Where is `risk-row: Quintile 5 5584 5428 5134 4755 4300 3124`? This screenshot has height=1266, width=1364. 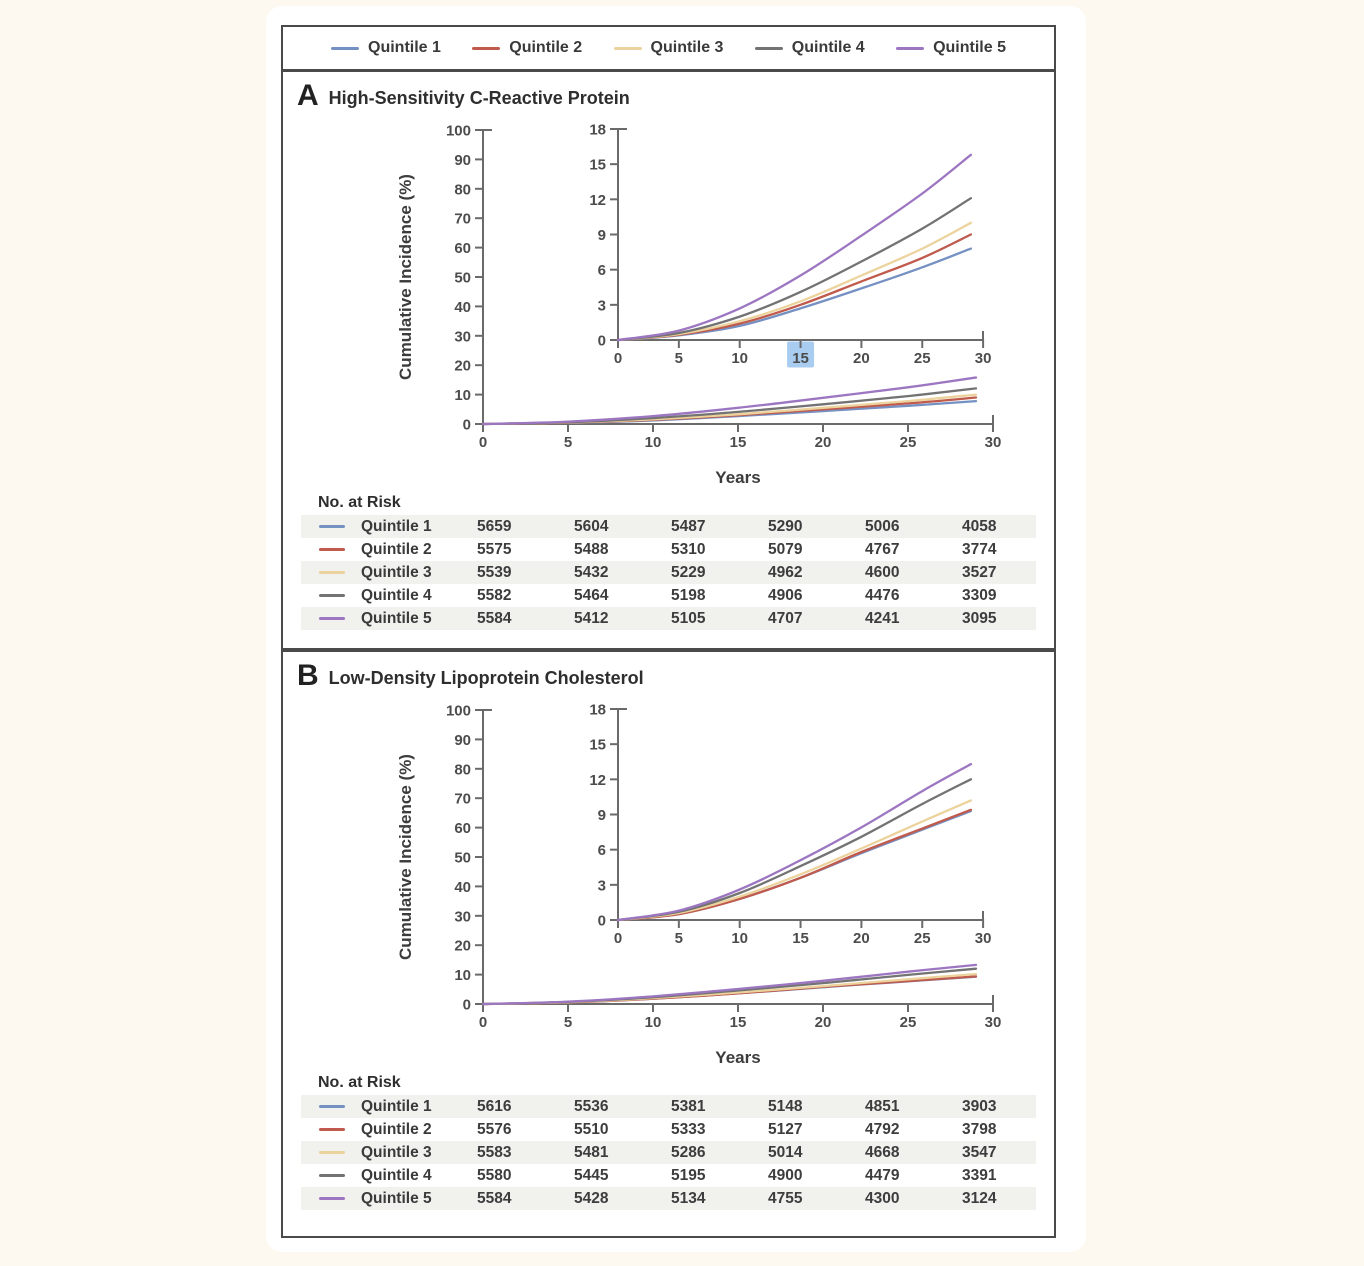 risk-row: Quintile 5 5584 5428 5134 4755 4300 3124 is located at coordinates (668, 1198).